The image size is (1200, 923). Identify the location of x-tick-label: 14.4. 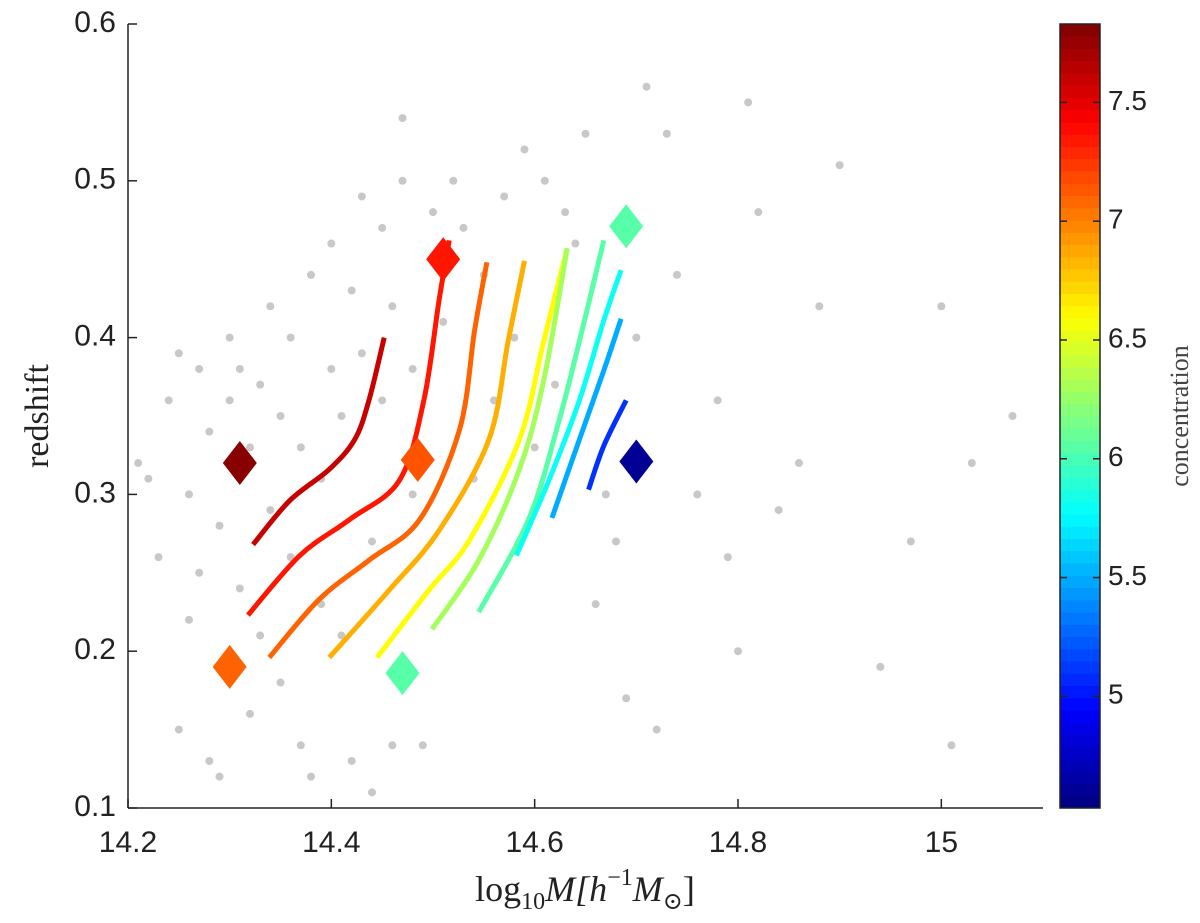
(331, 842).